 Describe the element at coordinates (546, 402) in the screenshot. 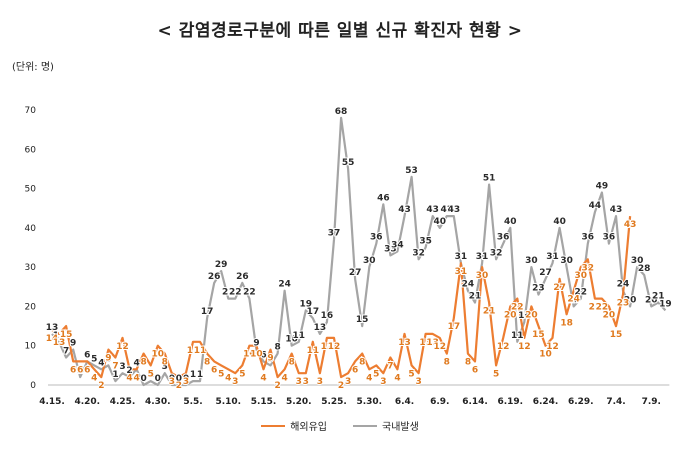

I see `x-tick-label: 6.24.` at that location.